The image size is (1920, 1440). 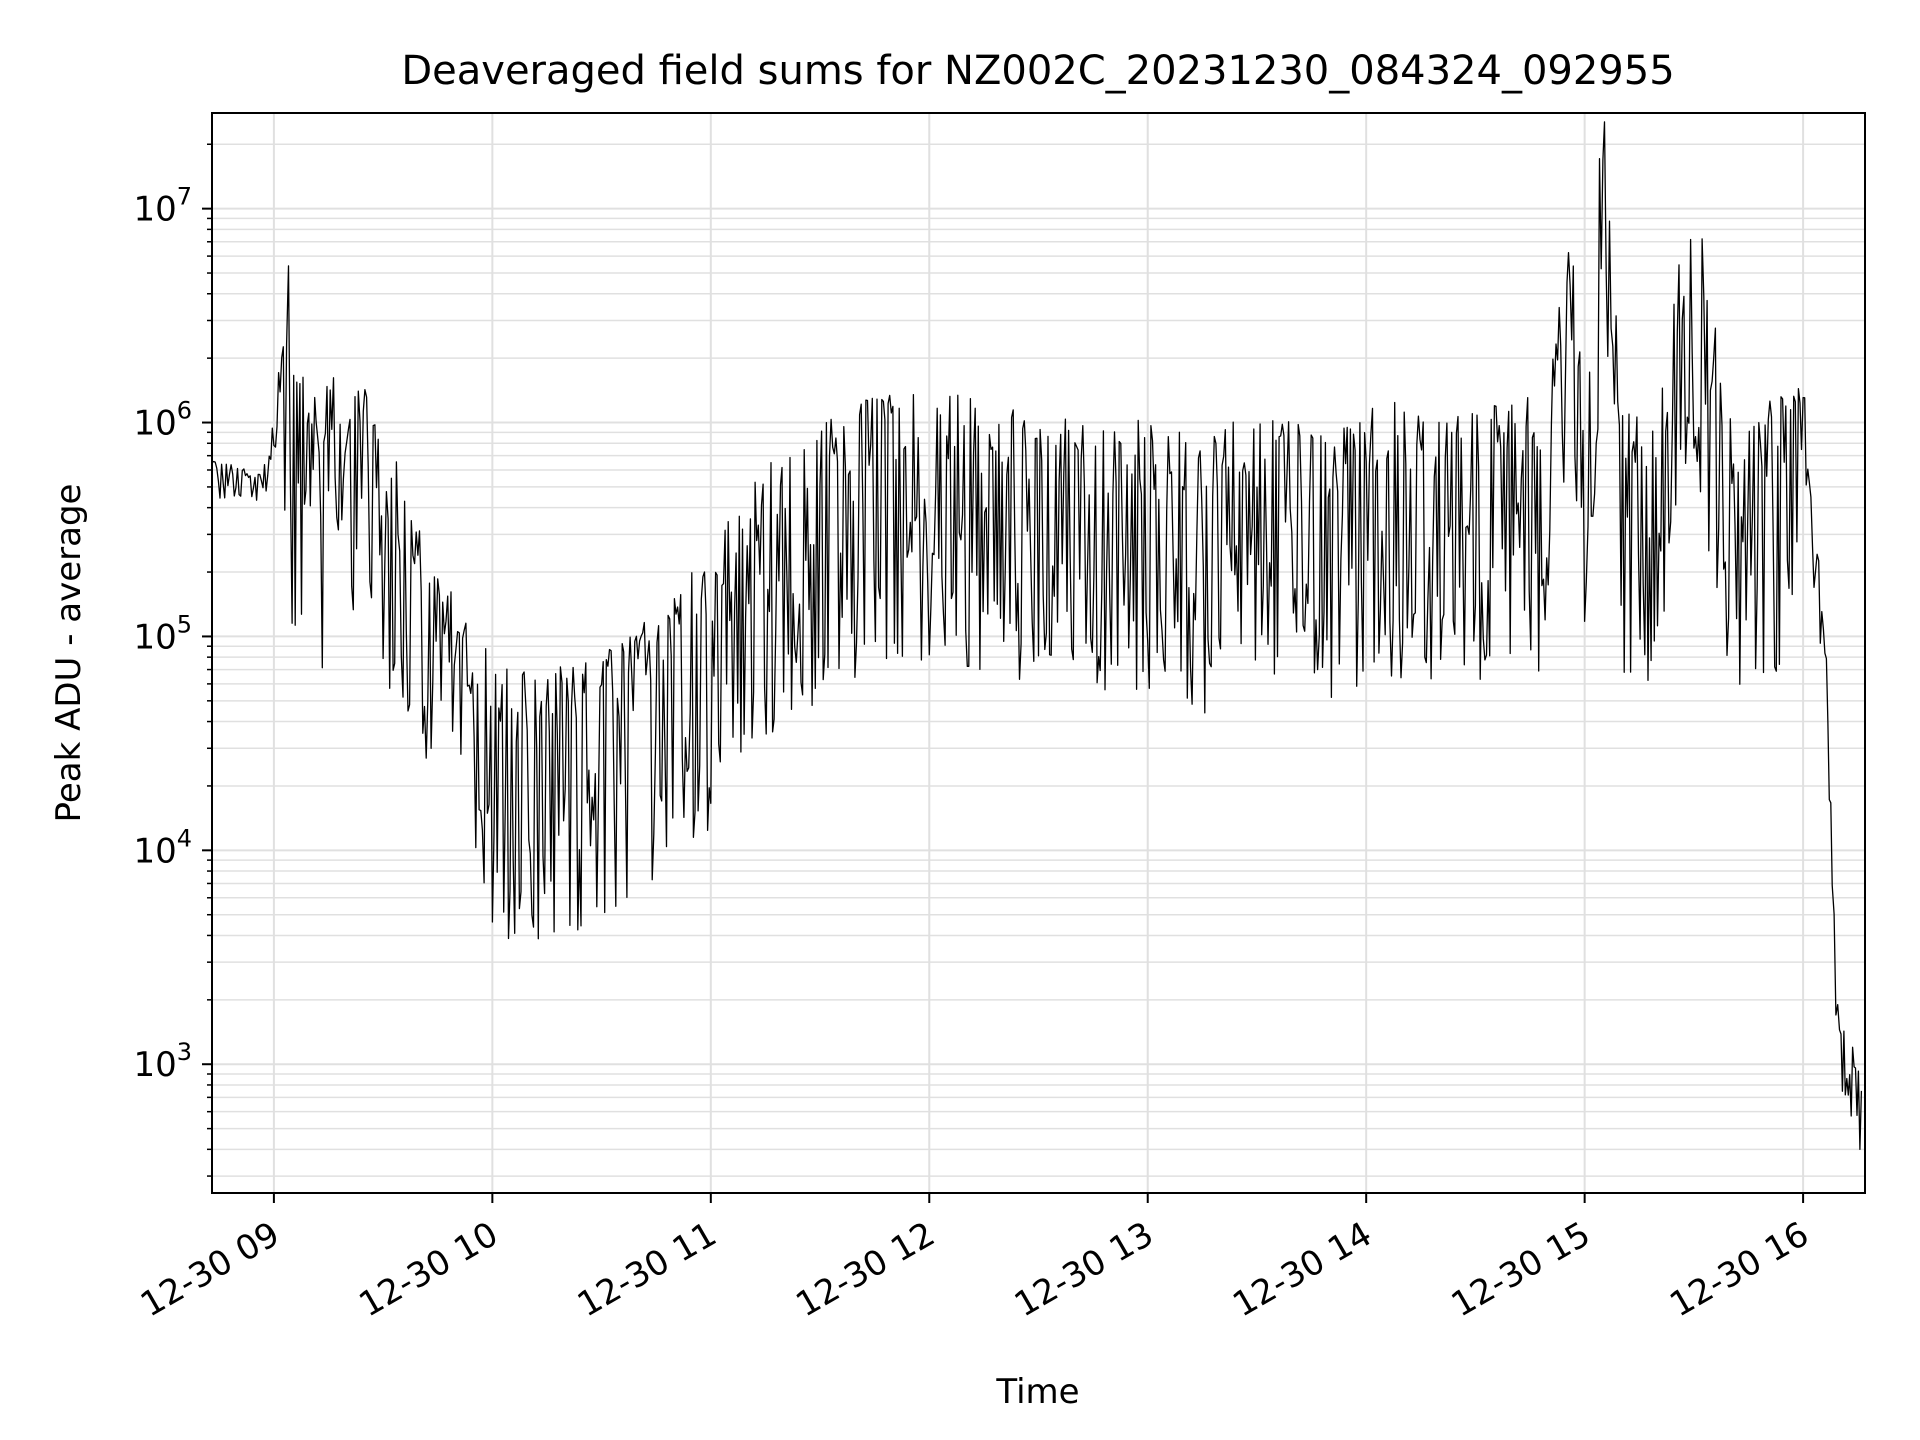 I want to click on y-tick-label: 10⁷, so click(x=162, y=206).